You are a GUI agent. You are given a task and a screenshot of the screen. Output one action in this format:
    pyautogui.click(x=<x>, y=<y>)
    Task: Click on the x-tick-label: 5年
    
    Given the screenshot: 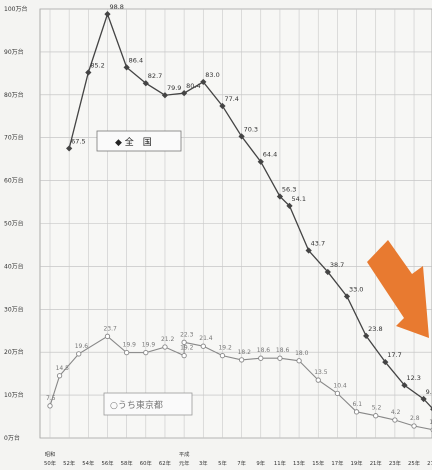 What is the action you would take?
    pyautogui.click(x=222, y=463)
    